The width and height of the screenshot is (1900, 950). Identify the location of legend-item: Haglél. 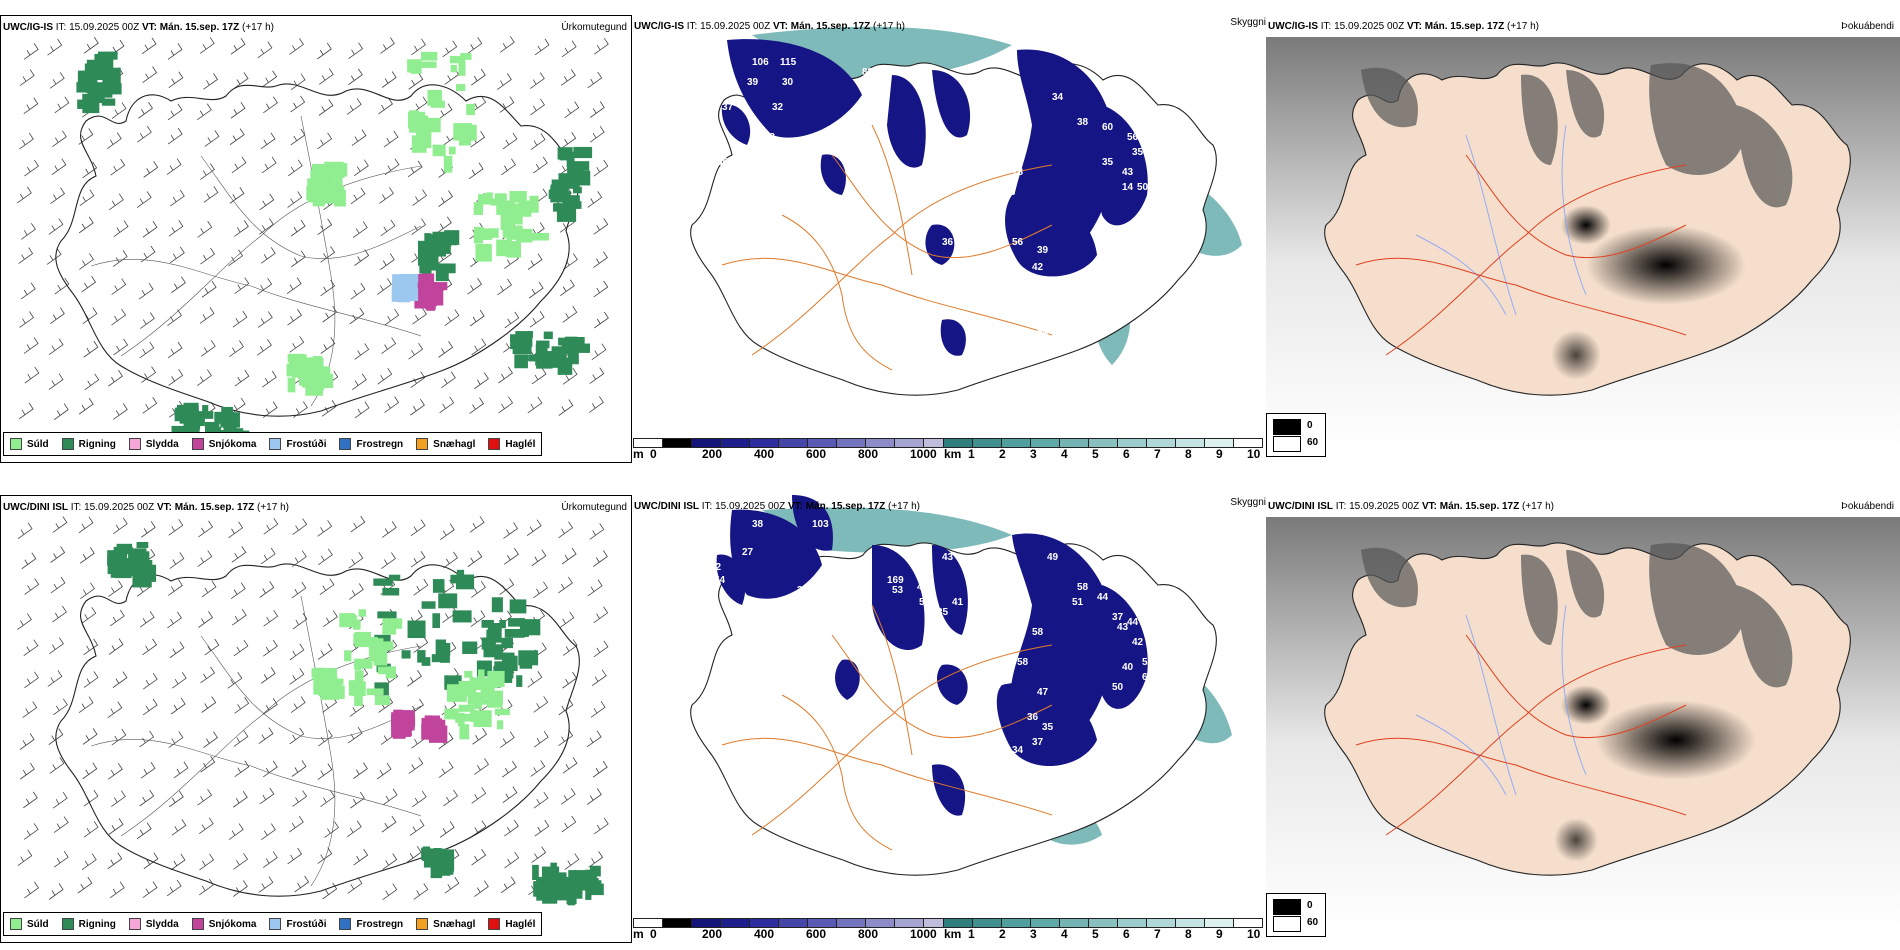
(511, 924).